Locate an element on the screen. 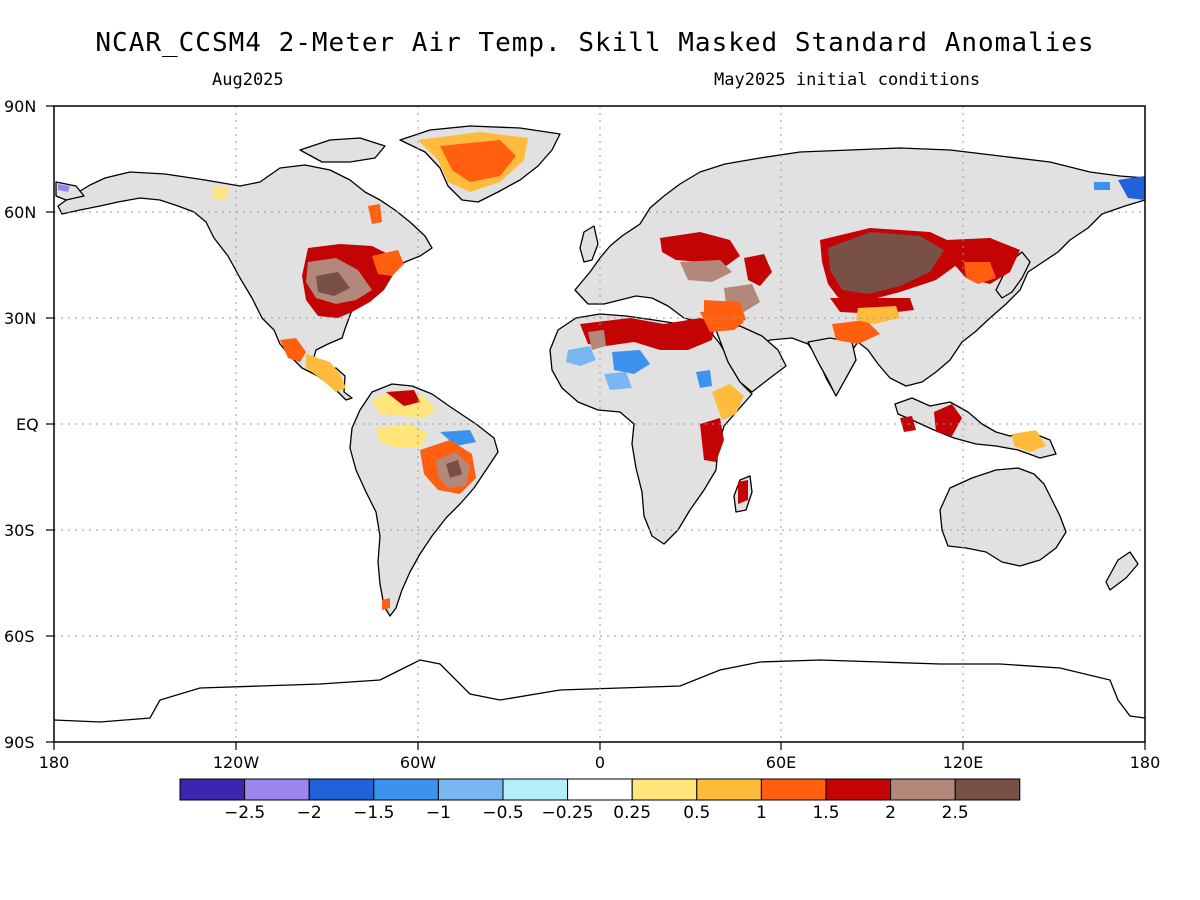 This screenshot has width=1200, height=900. anomaly-mongolia is located at coordinates (886, 263).